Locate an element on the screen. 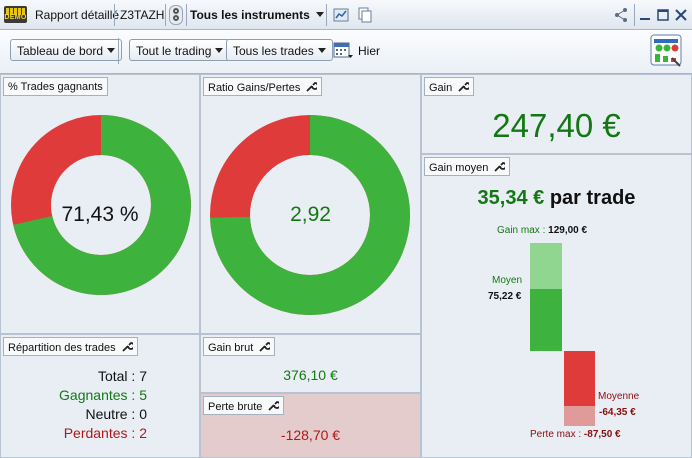 The height and width of the screenshot is (458, 692). minimize-icon is located at coordinates (645, 15).